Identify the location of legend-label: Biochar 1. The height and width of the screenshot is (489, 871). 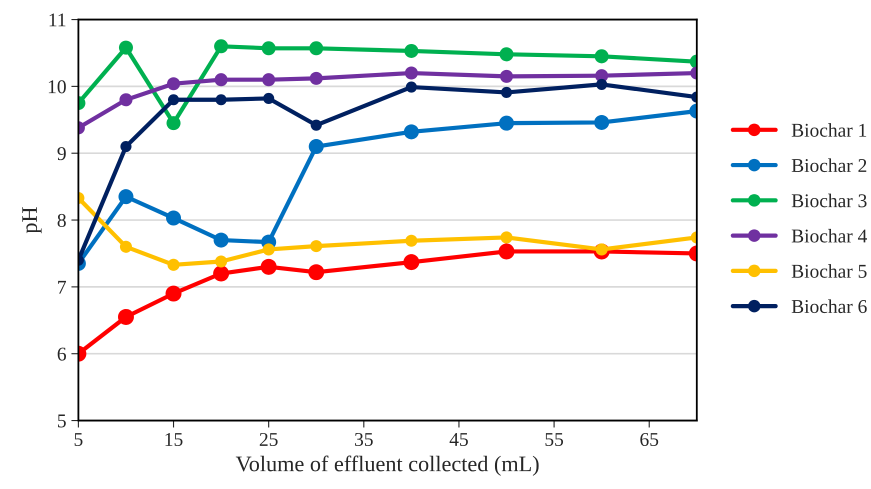
(829, 130).